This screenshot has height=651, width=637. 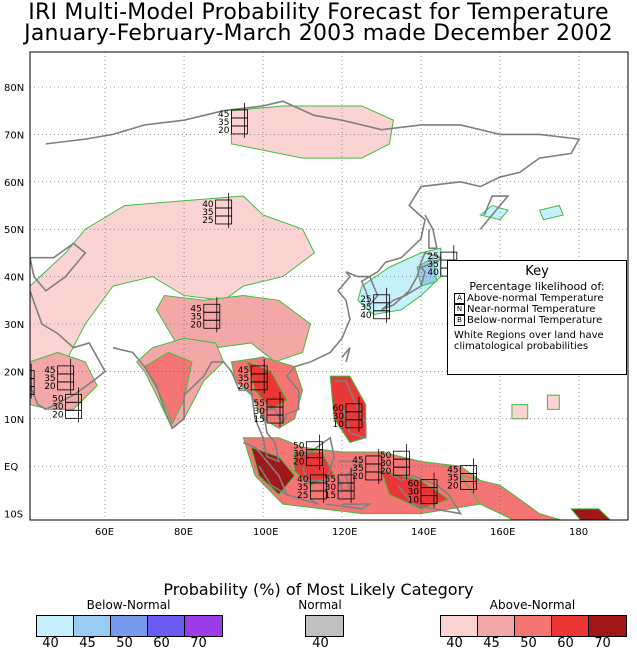 I want to click on lon-tick-label: 60E, so click(x=104, y=532).